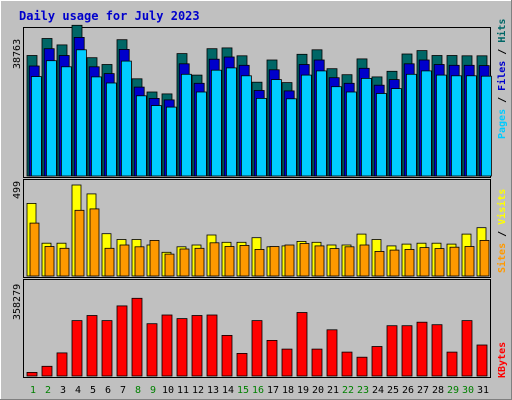 This screenshot has height=400, width=512. I want to click on x-tick-label-19: 19, so click(303, 390).